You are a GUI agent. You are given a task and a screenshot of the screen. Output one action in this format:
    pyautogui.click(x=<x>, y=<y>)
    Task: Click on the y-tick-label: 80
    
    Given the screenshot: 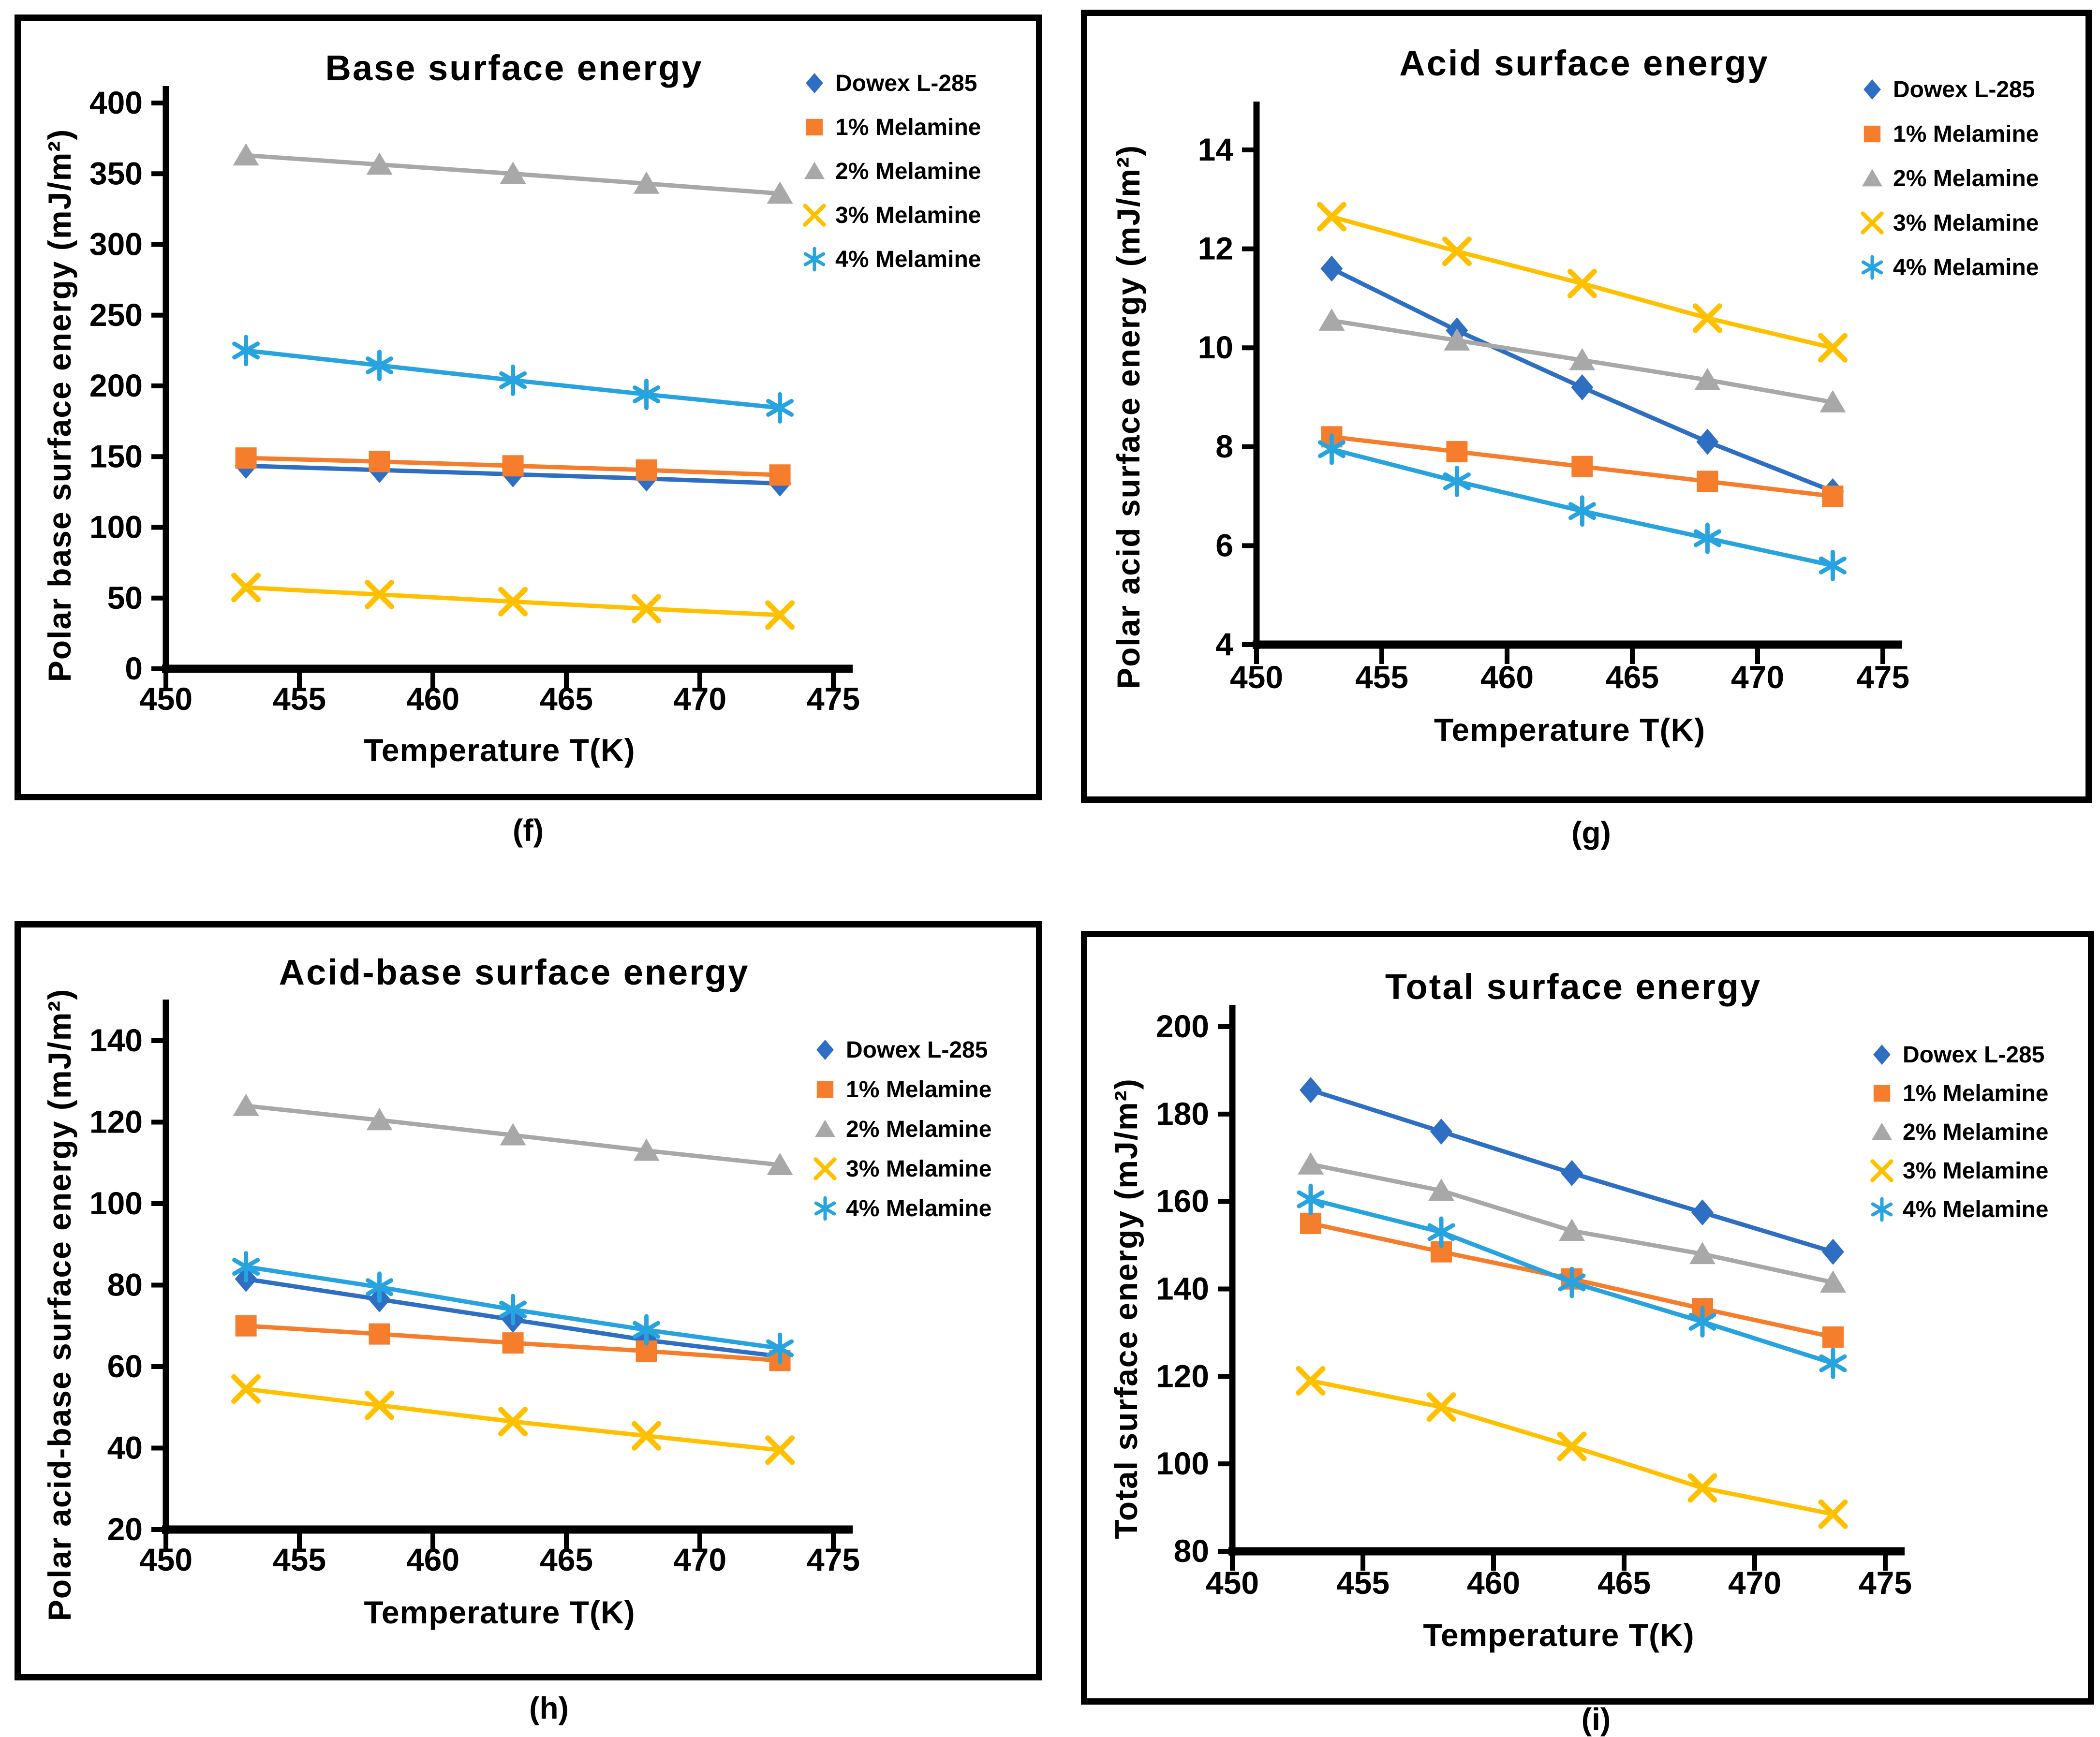 What is the action you would take?
    pyautogui.click(x=125, y=1285)
    